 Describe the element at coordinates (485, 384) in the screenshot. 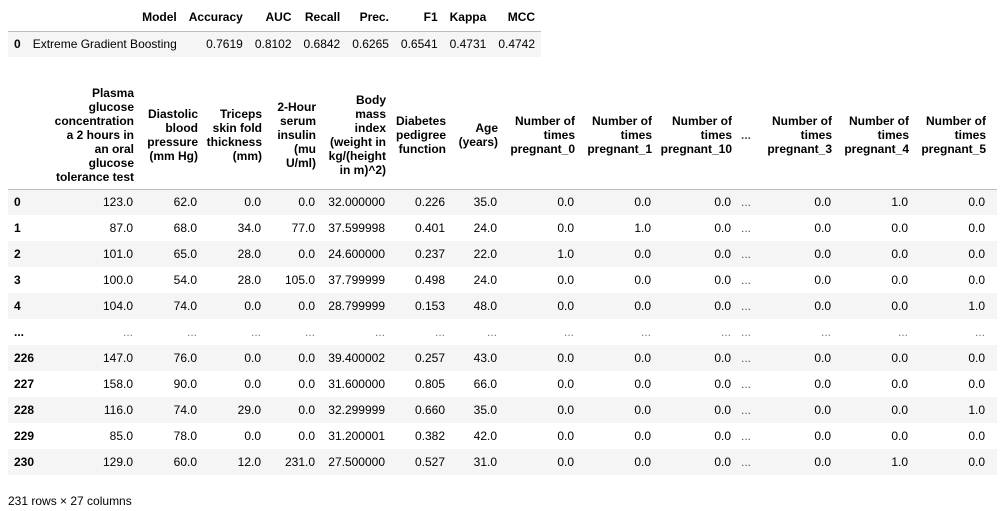

I see `dataframe-cell: 66.0` at that location.